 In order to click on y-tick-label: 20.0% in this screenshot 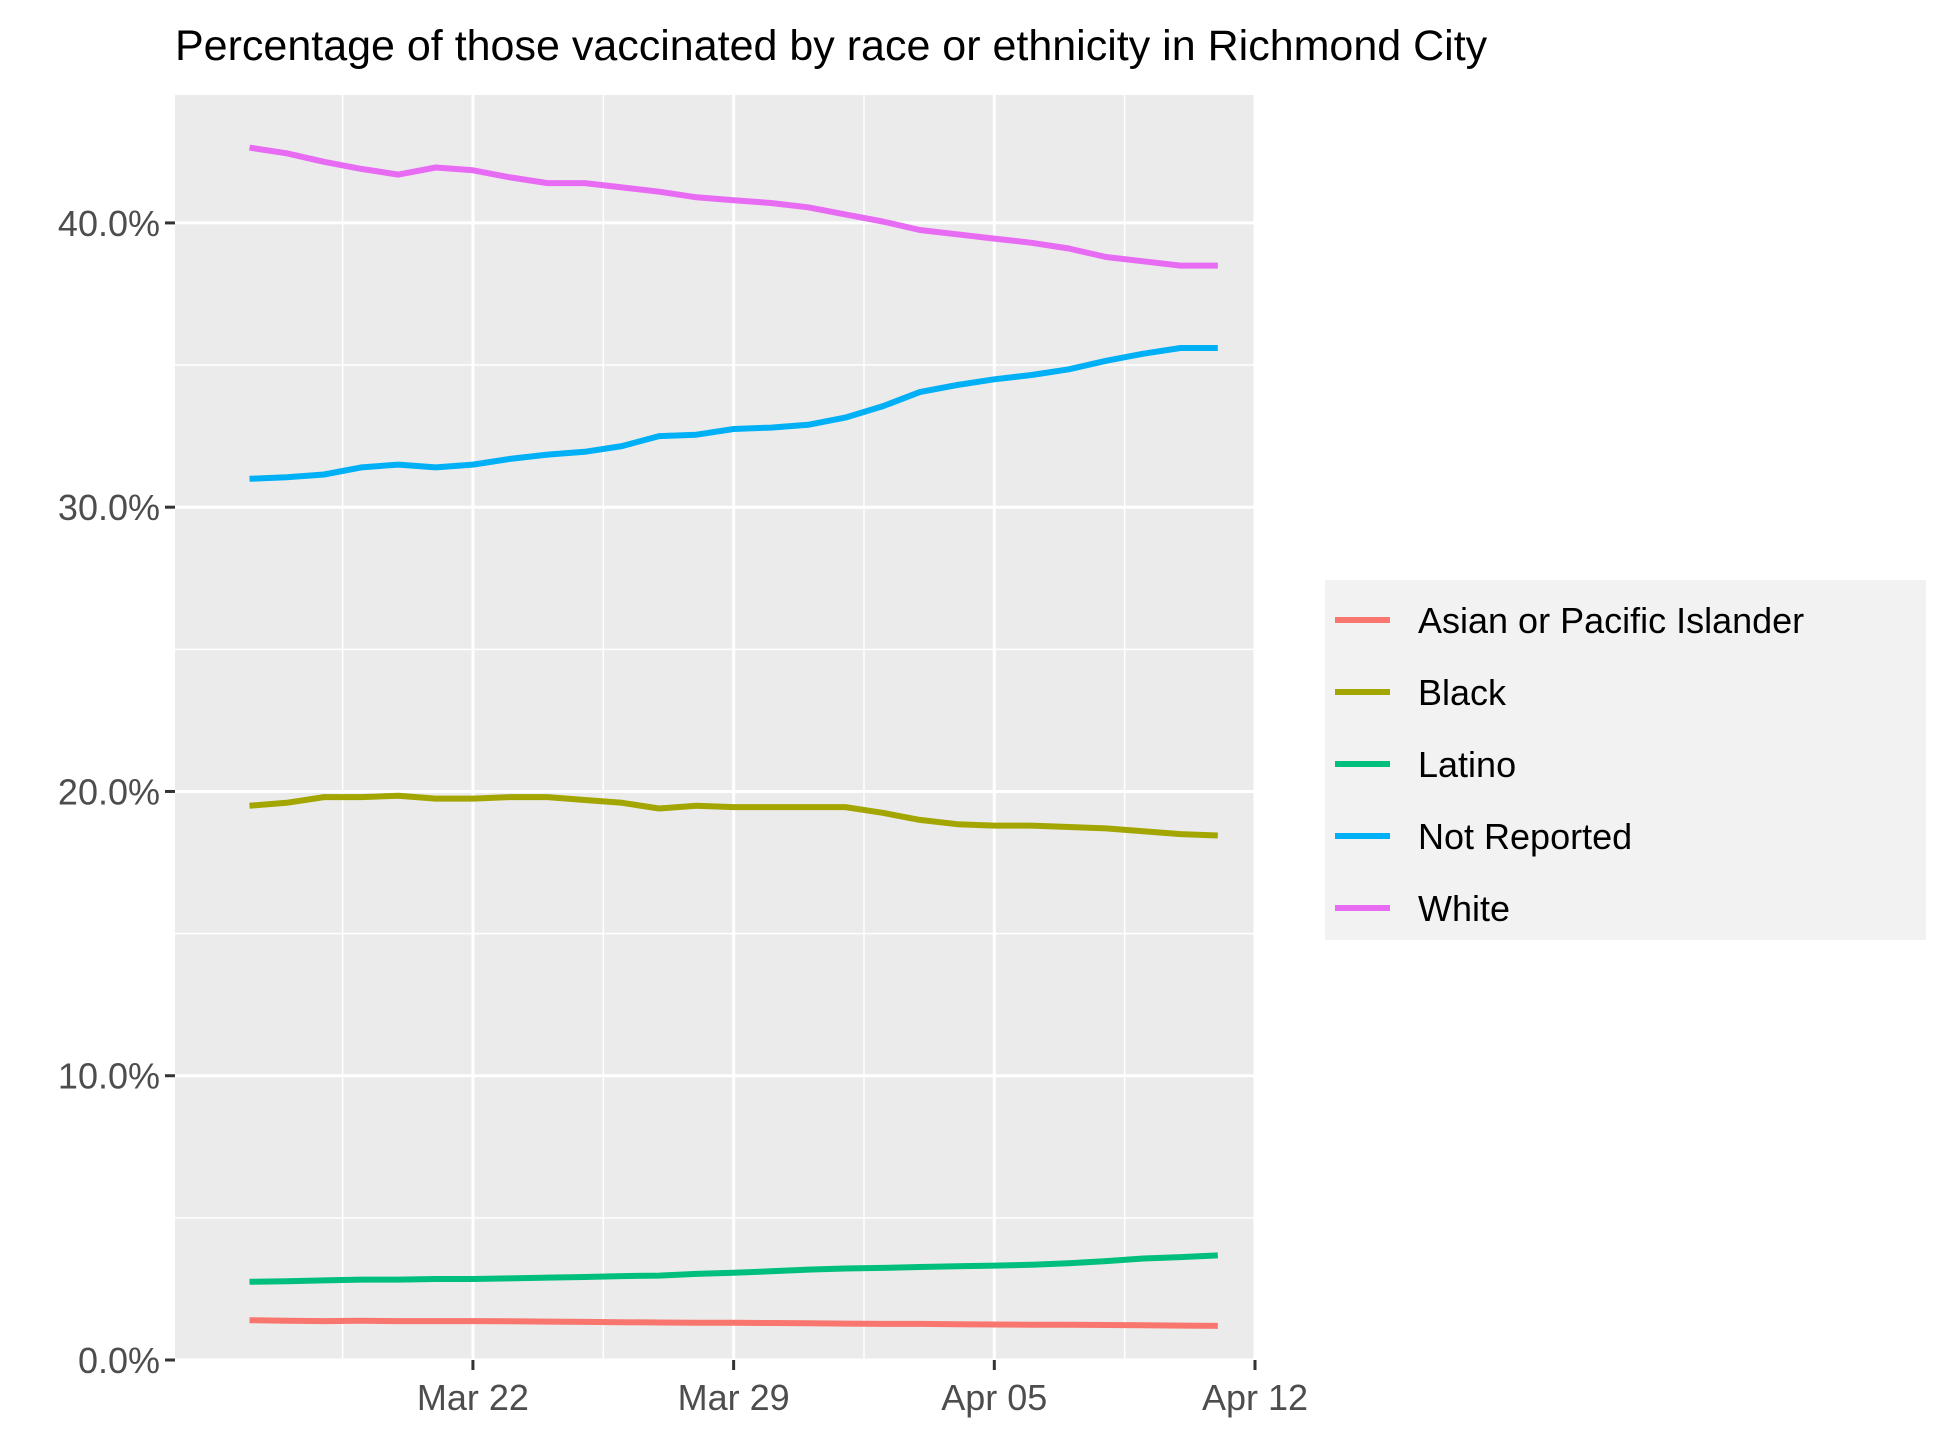, I will do `click(109, 791)`.